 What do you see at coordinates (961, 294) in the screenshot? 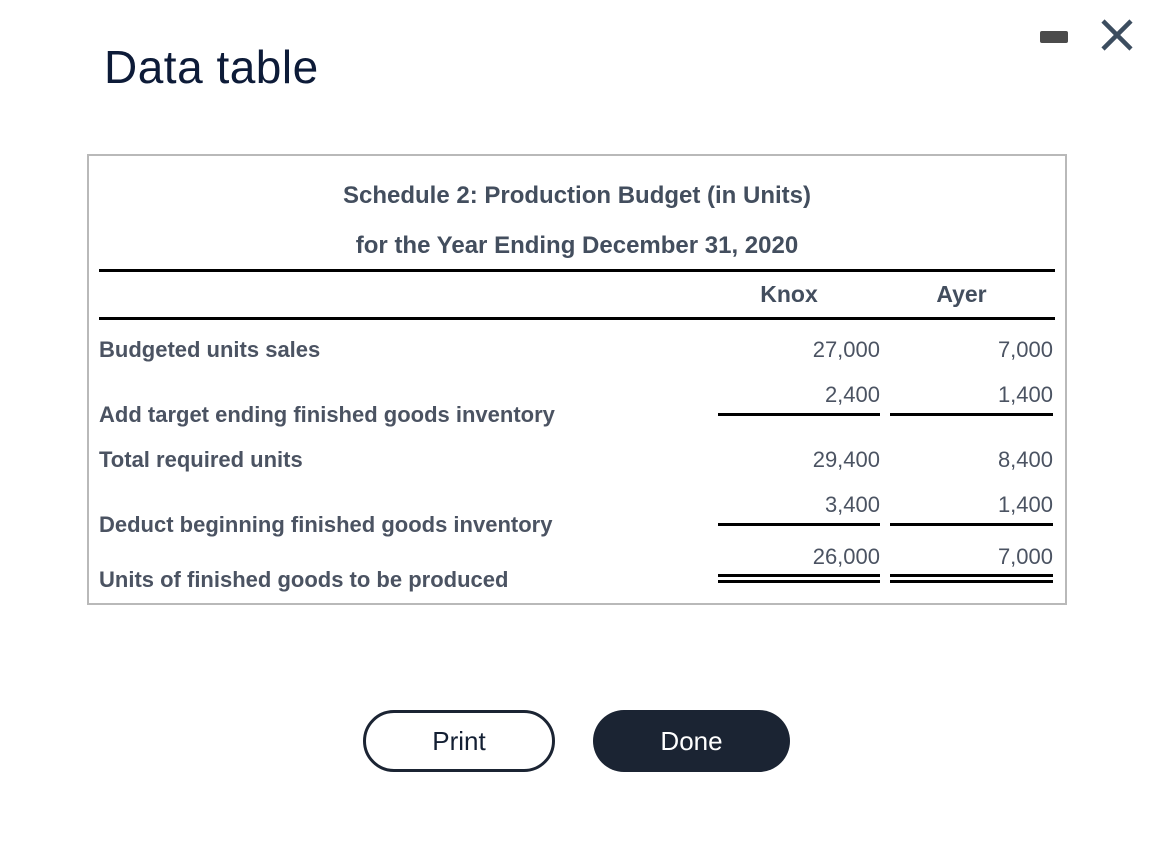
I see `column-header-ayer: Ayer` at bounding box center [961, 294].